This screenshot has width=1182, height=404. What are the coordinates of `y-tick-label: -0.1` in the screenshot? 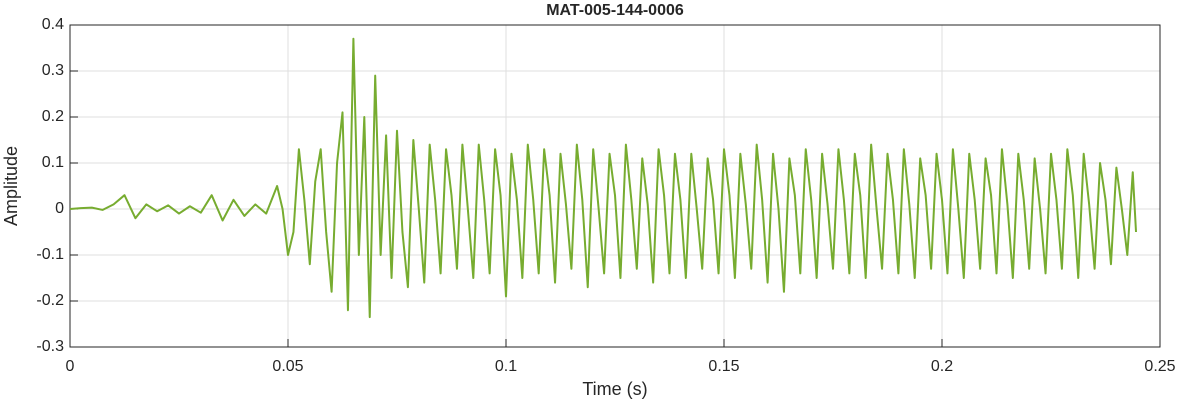 It's located at (50, 254).